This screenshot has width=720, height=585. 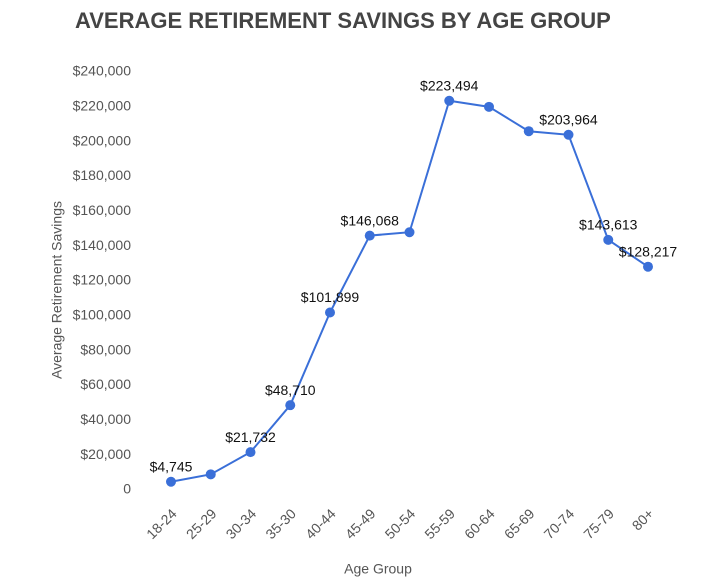 What do you see at coordinates (290, 390) in the screenshot?
I see `data-label: $48,710` at bounding box center [290, 390].